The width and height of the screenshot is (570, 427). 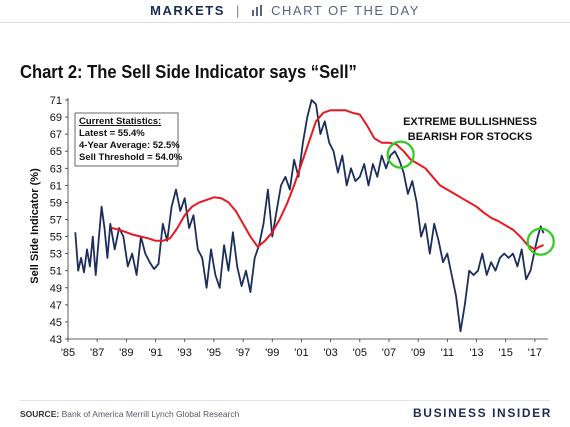 I want to click on x-tick-label: '85, so click(x=68, y=353).